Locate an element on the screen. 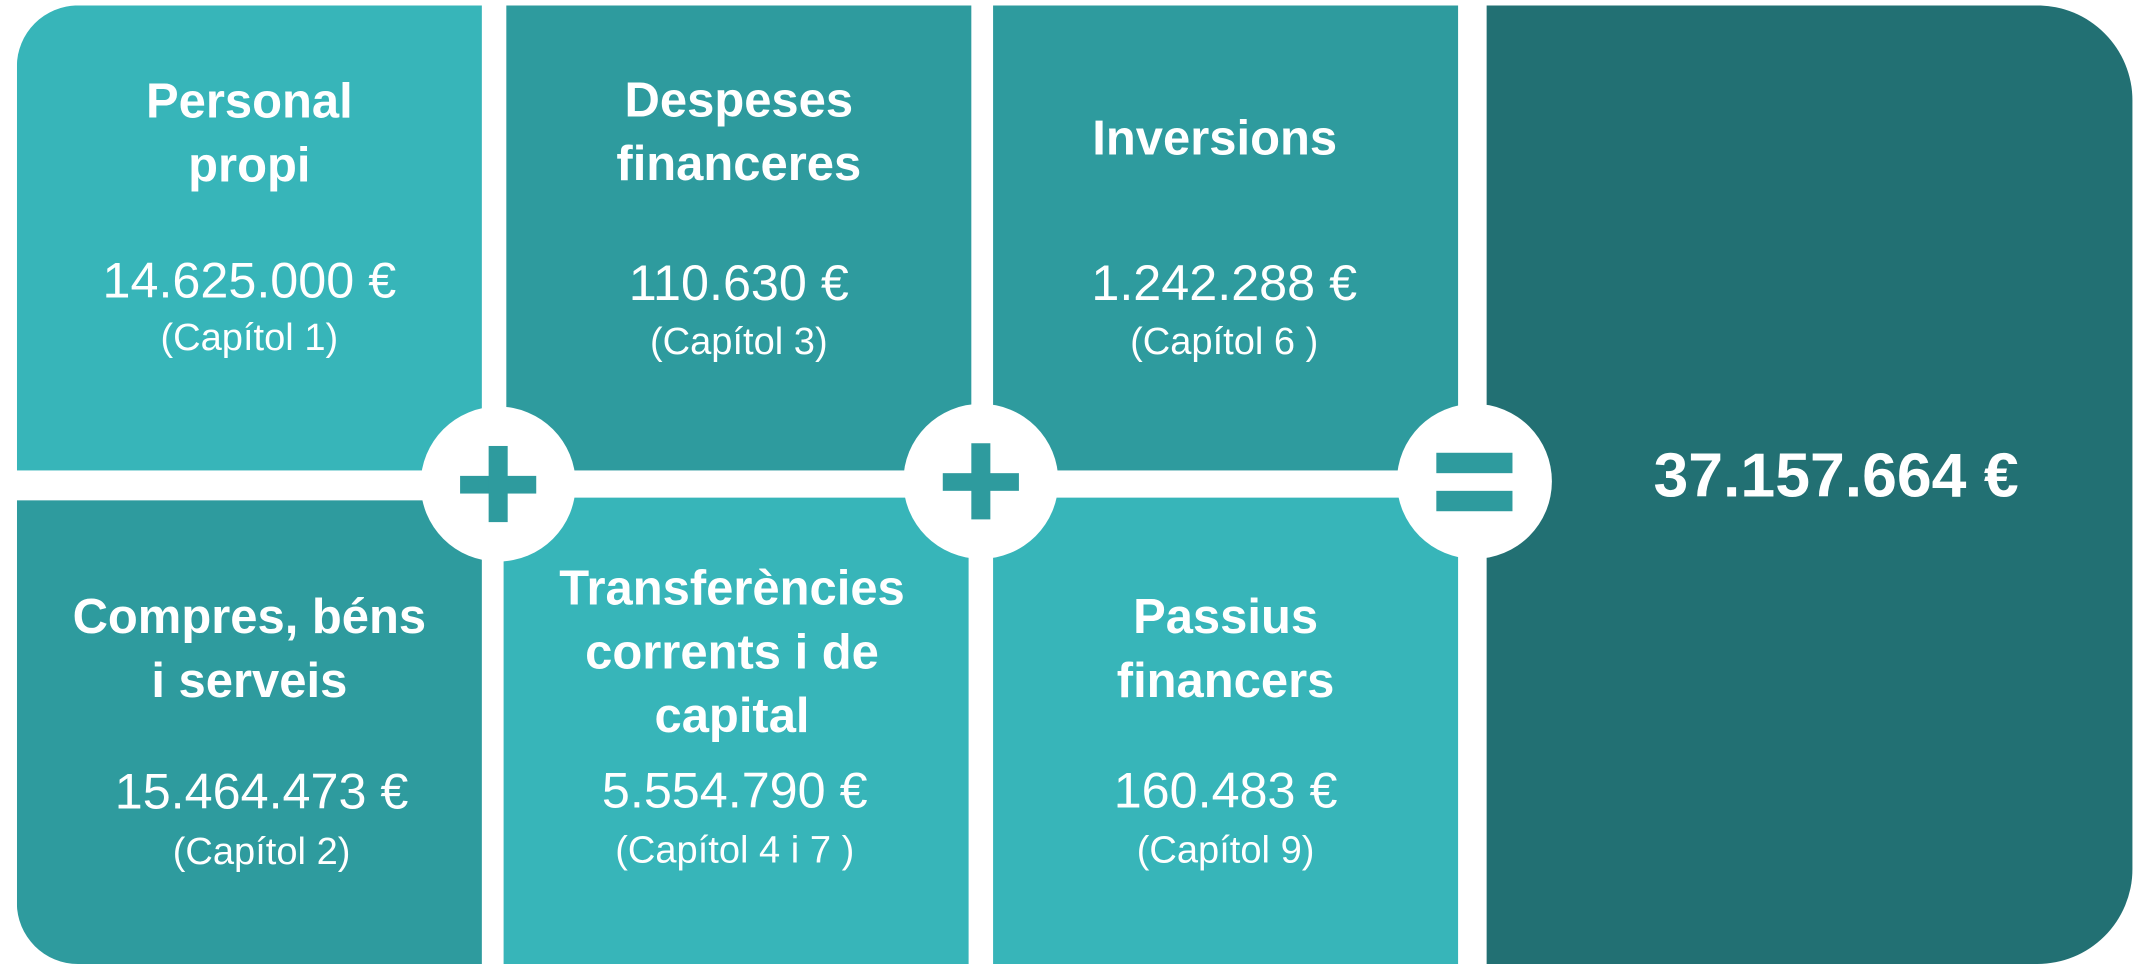 The width and height of the screenshot is (2133, 964). tile-amount: 14.625.000 € is located at coordinates (249, 279).